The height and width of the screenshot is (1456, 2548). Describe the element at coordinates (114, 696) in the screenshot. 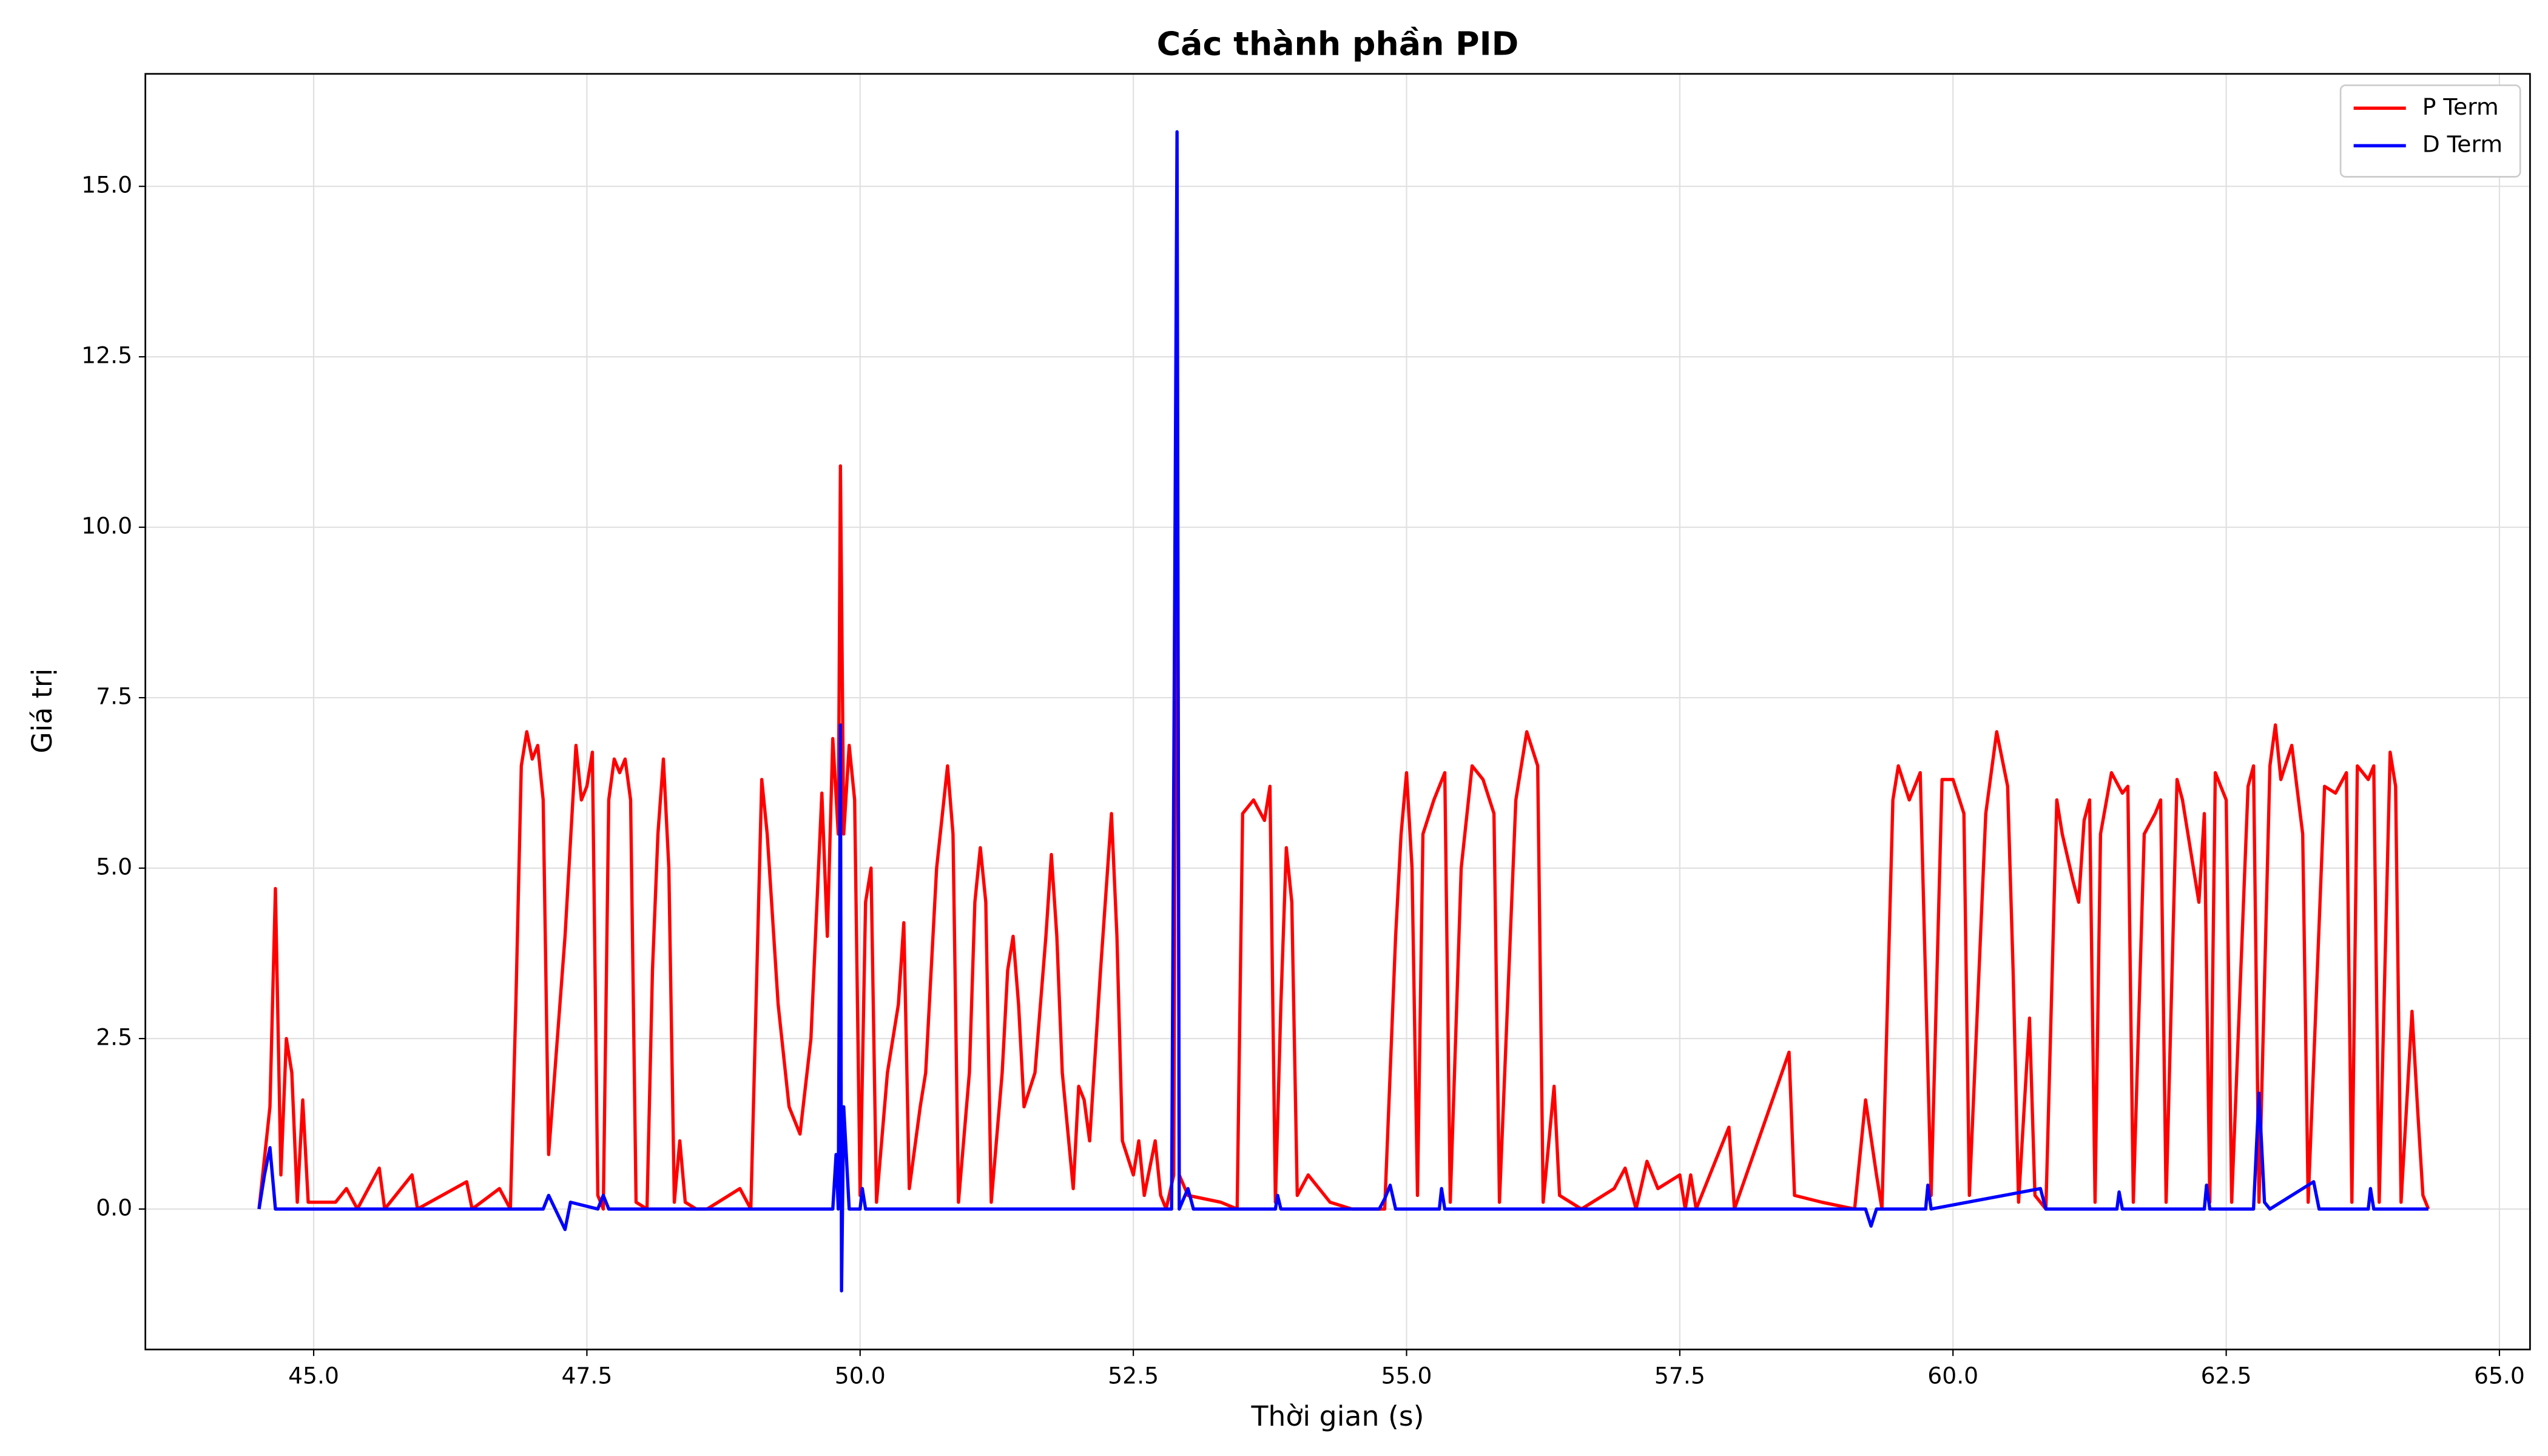

I see `y-tick-label: 7.5` at that location.